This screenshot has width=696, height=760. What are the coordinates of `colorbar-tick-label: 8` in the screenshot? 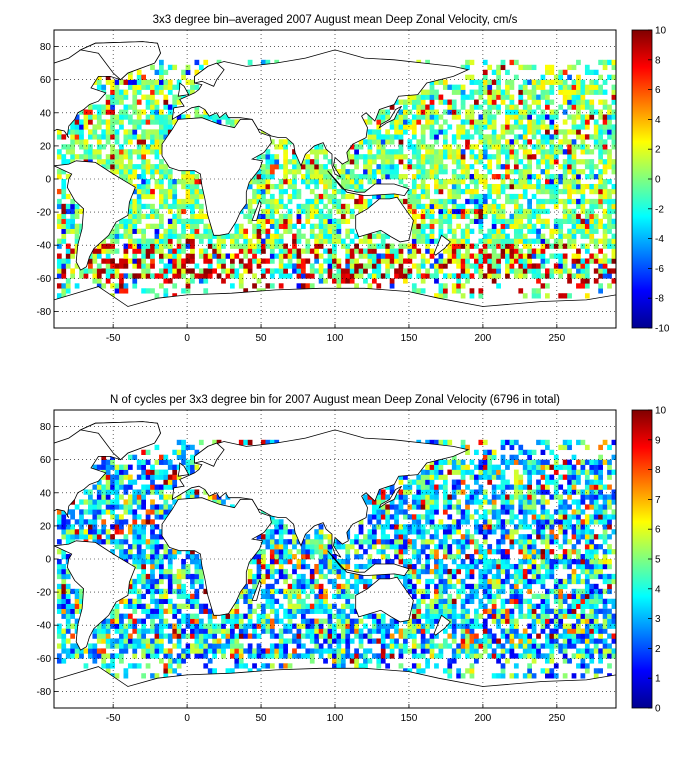 It's located at (658, 60).